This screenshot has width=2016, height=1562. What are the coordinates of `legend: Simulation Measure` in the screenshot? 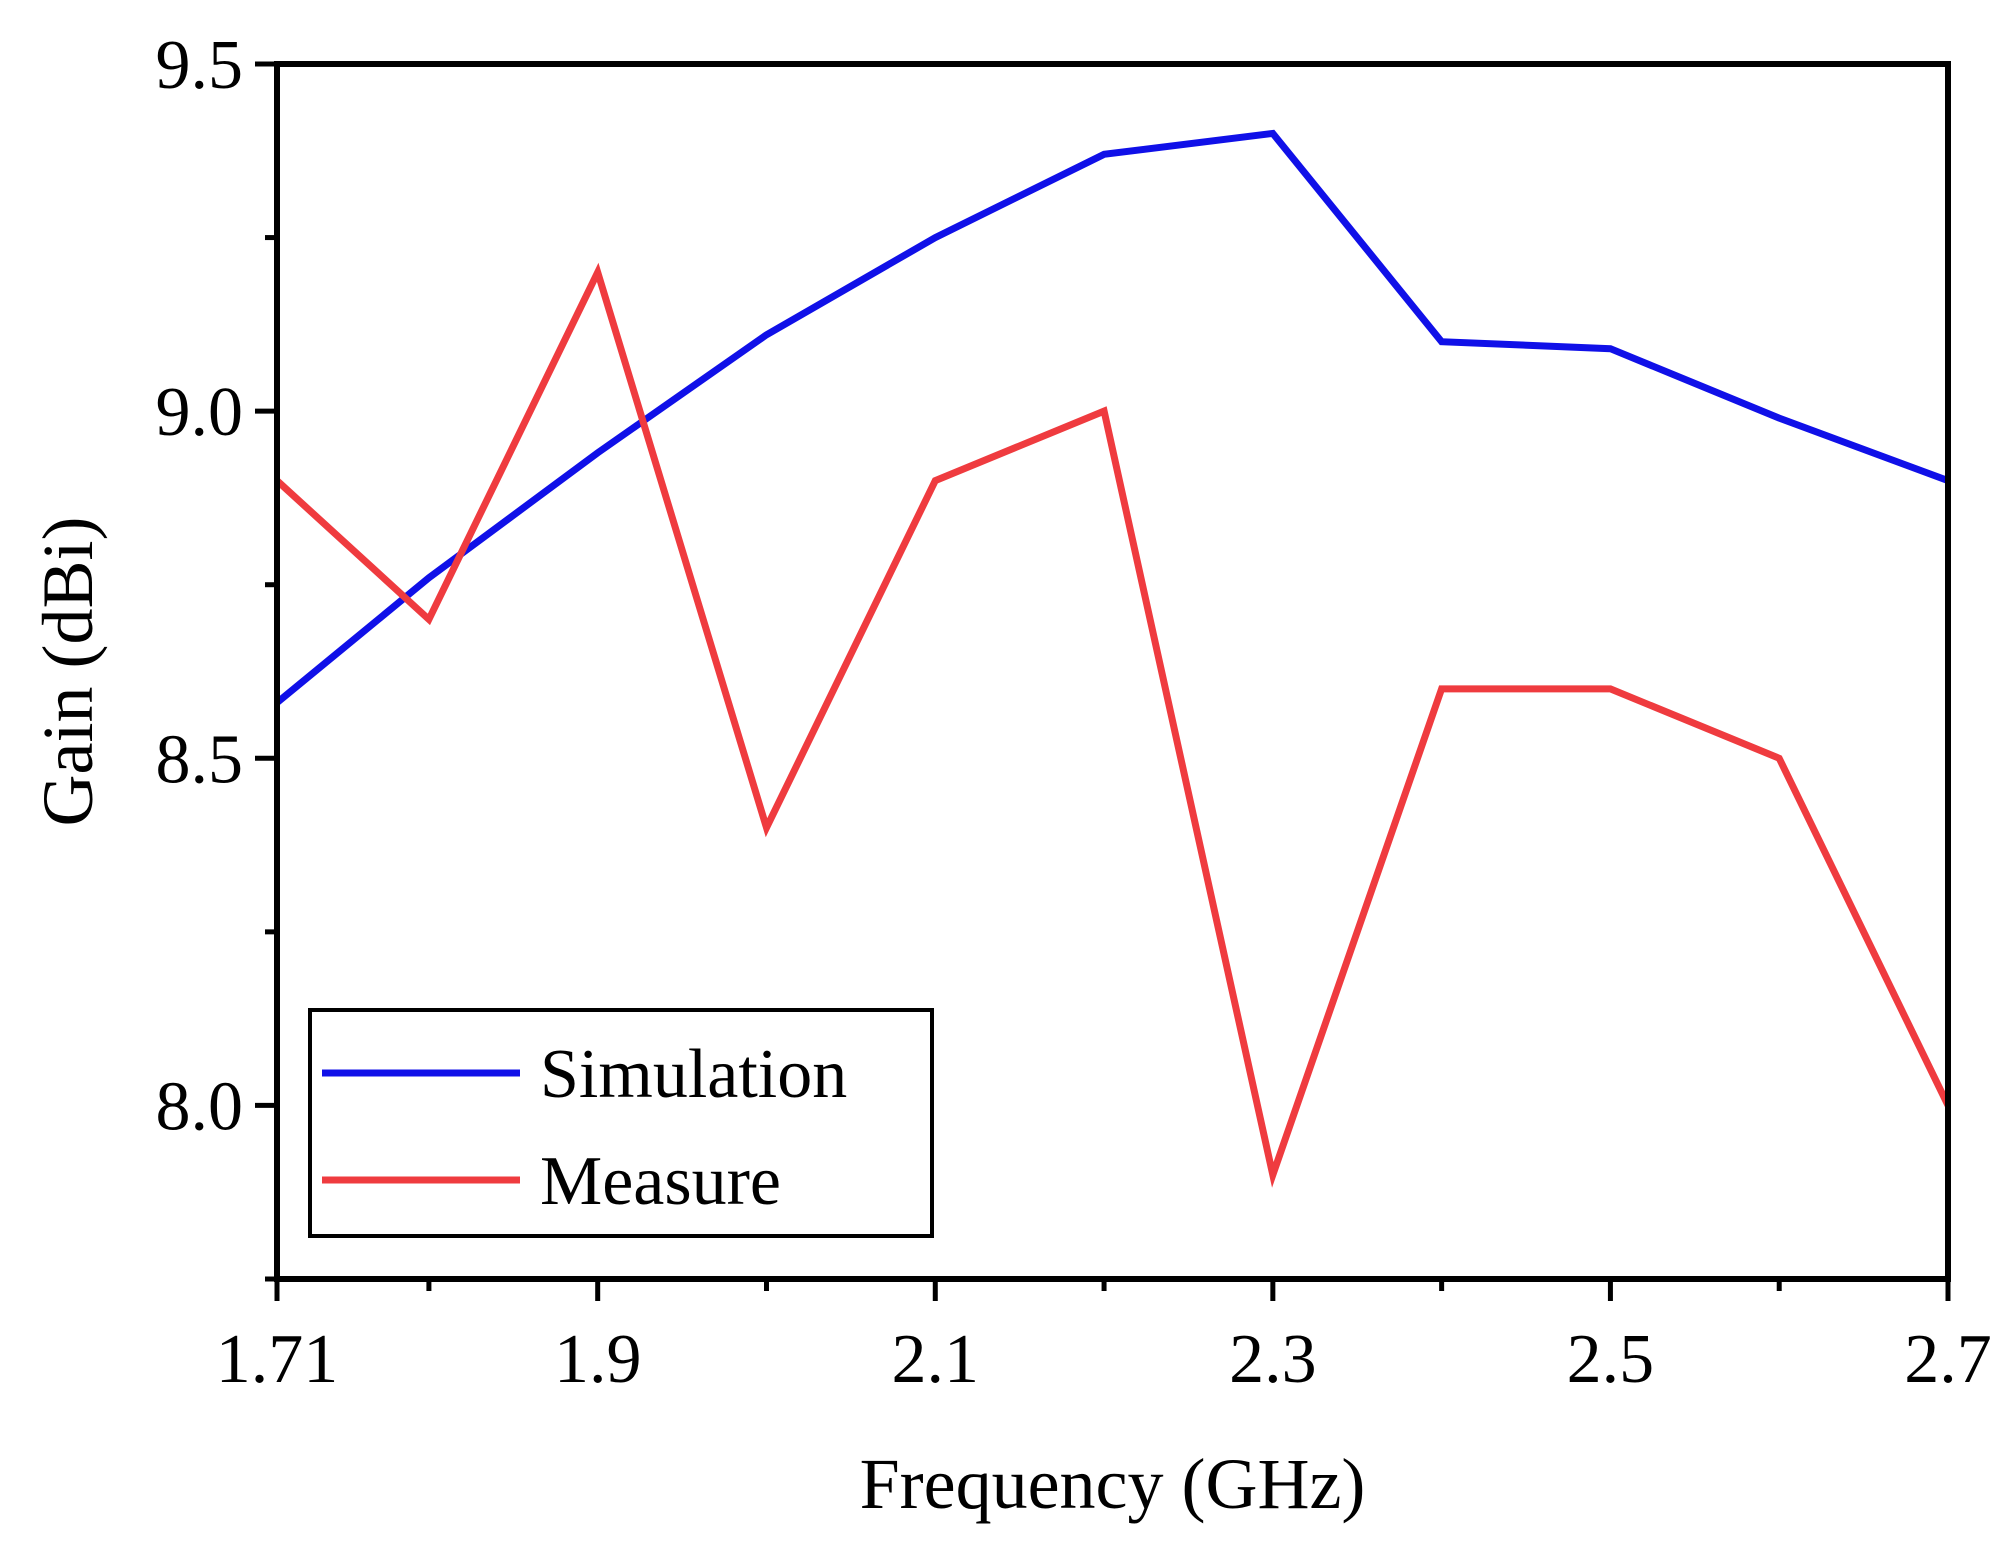 It's located at (621, 1123).